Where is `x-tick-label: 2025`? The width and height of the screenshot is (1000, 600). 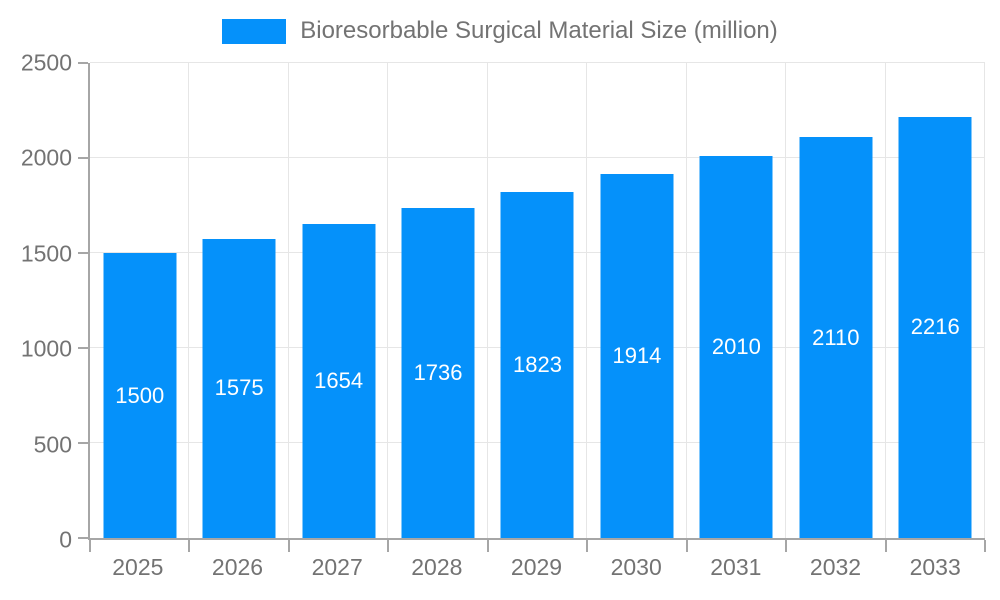 x-tick-label: 2025 is located at coordinates (138, 567).